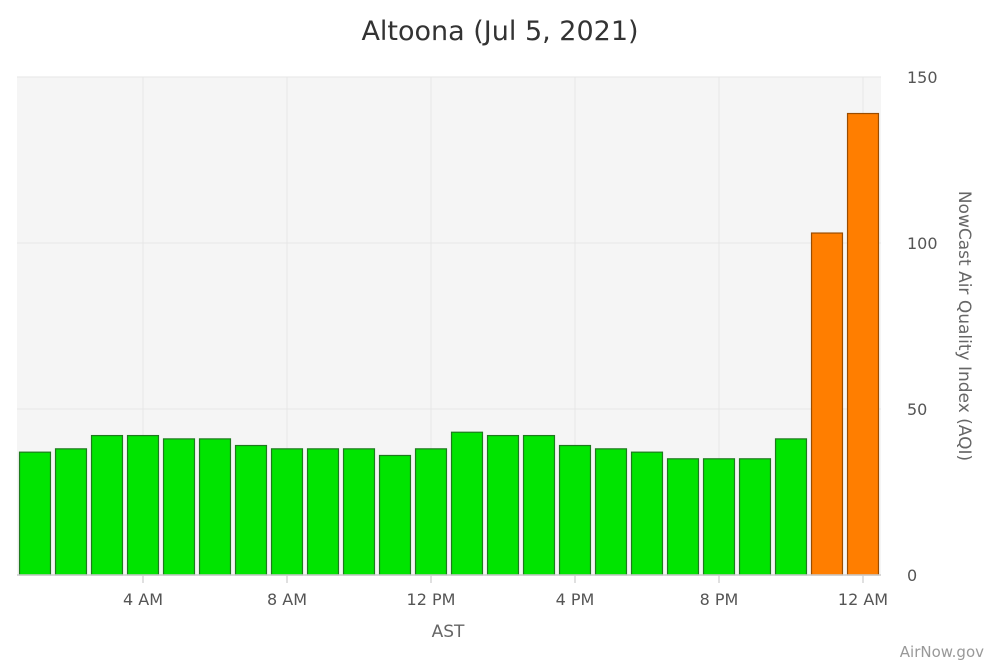 The width and height of the screenshot is (1000, 666). Describe the element at coordinates (964, 326) in the screenshot. I see `y-axis-title: NowCast Air Quality Index (AQI)` at that location.